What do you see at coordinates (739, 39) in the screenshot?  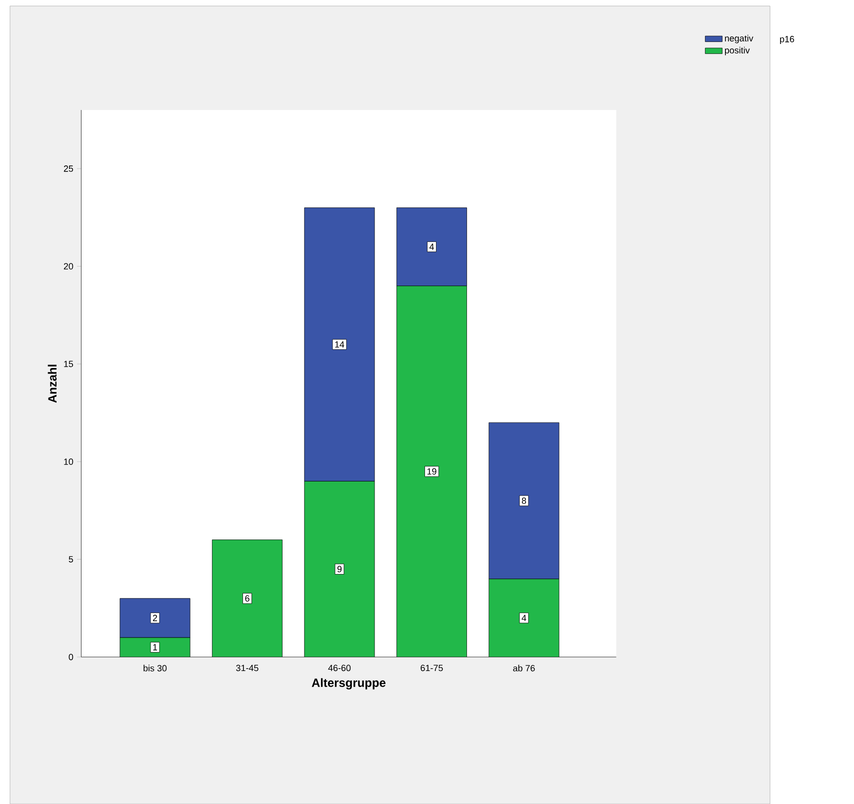 I see `legend-label: negativ` at bounding box center [739, 39].